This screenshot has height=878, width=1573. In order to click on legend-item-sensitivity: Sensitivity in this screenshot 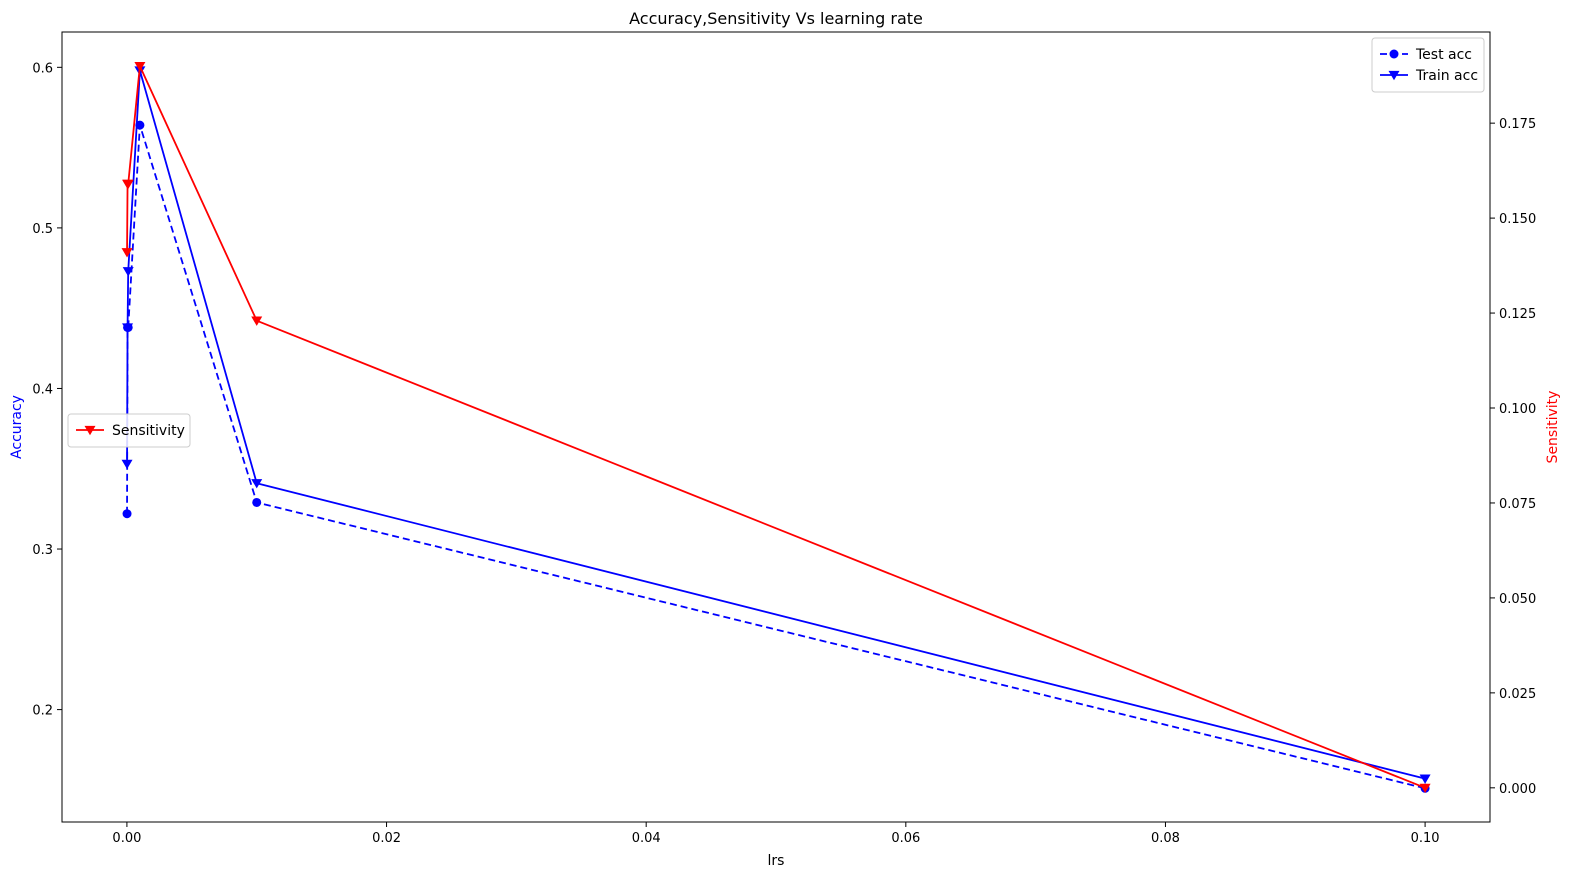, I will do `click(130, 431)`.